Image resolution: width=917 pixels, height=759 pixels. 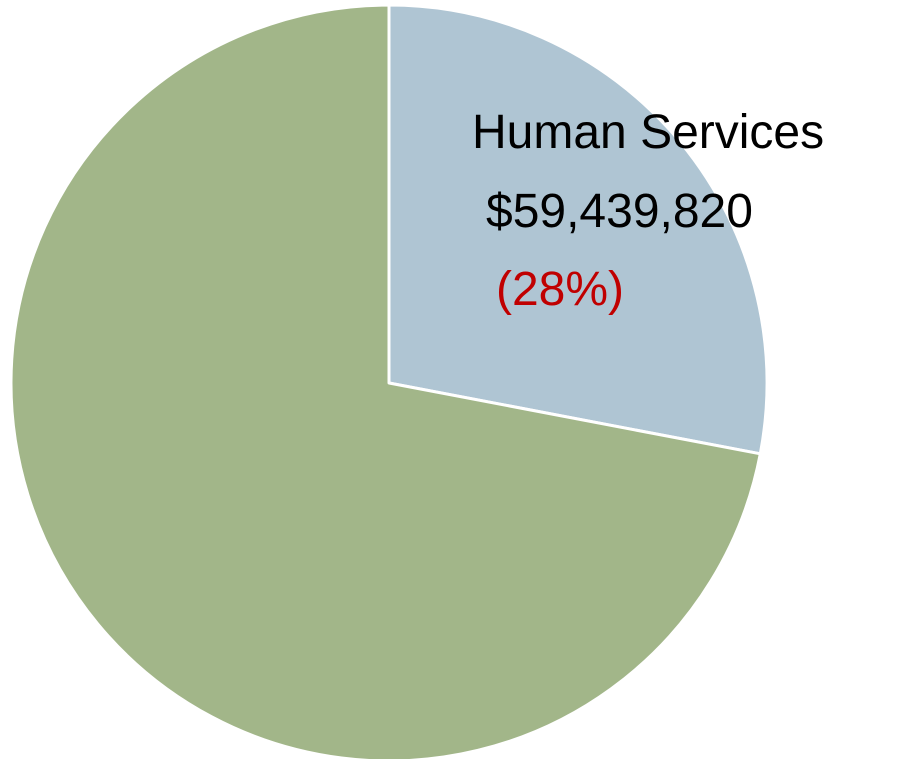 What do you see at coordinates (619, 211) in the screenshot?
I see `slice-label-amount: $59,439,820` at bounding box center [619, 211].